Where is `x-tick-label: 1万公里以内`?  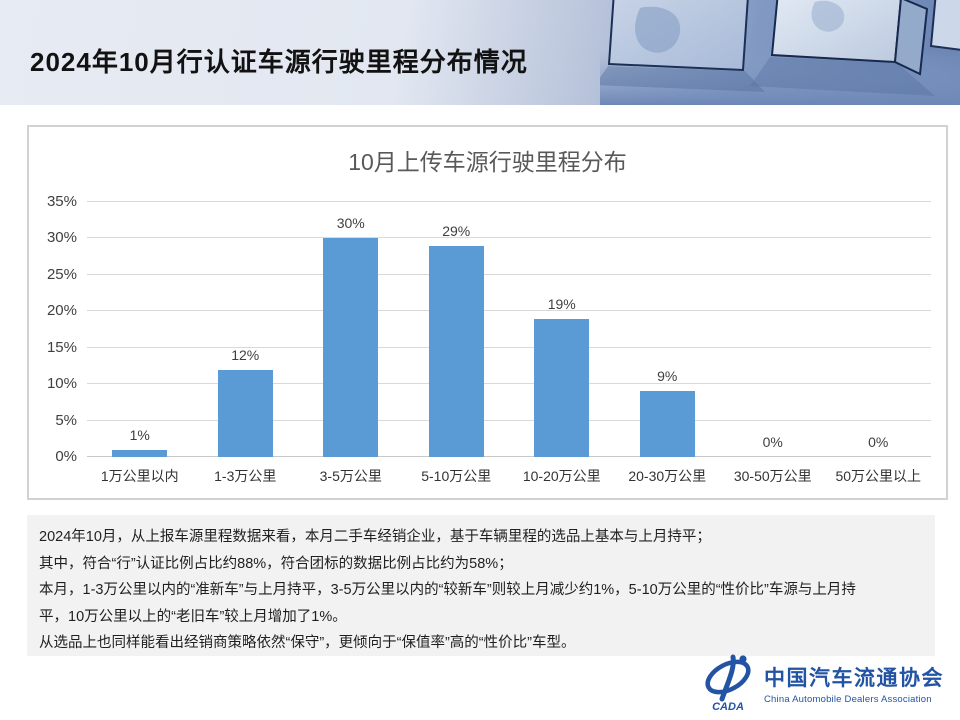 x-tick-label: 1万公里以内 is located at coordinates (139, 476).